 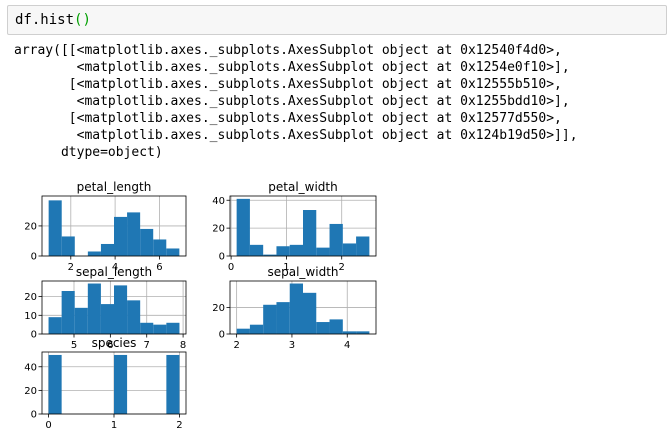 What do you see at coordinates (337, 20) in the screenshot?
I see `code-input-cell: df.hist()` at bounding box center [337, 20].